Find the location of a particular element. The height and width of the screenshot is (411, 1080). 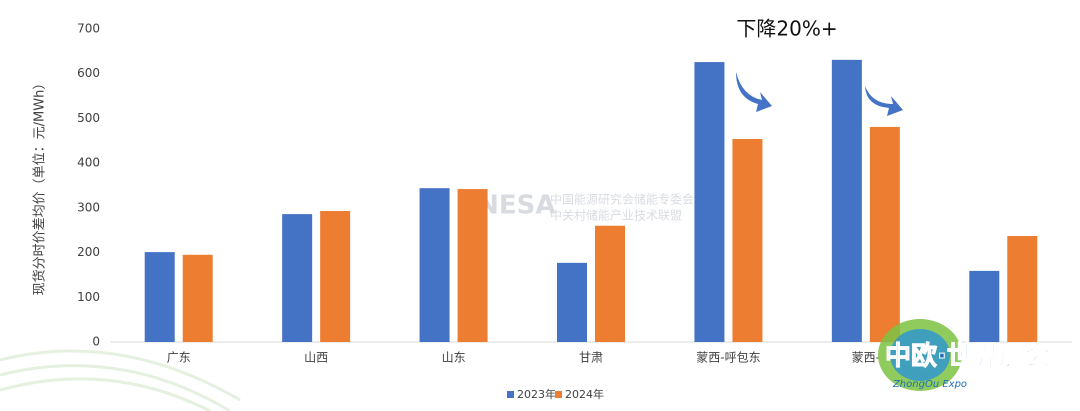

logo: 中欧·世界展会 ZhongOu Expo is located at coordinates (964, 355).